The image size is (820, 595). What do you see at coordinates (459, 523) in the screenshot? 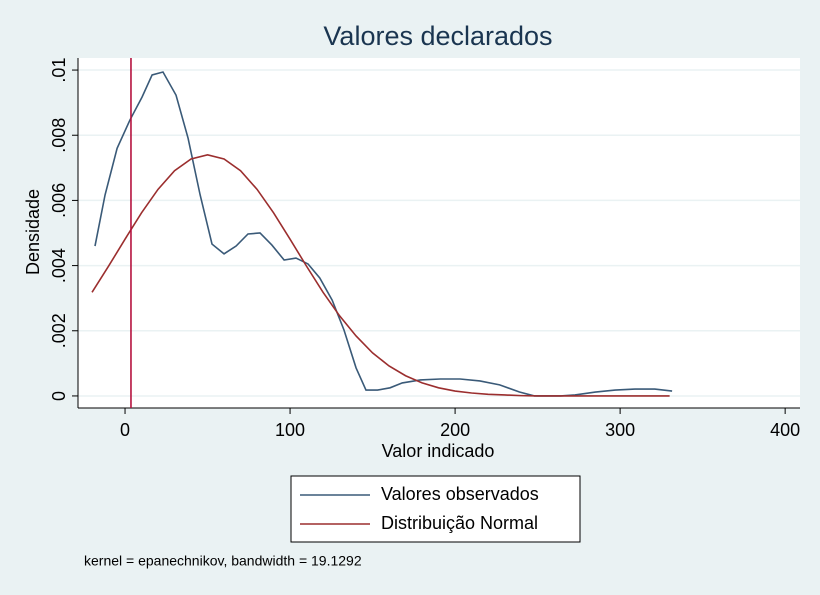
I see `legend-label: Distribuição Normal` at bounding box center [459, 523].